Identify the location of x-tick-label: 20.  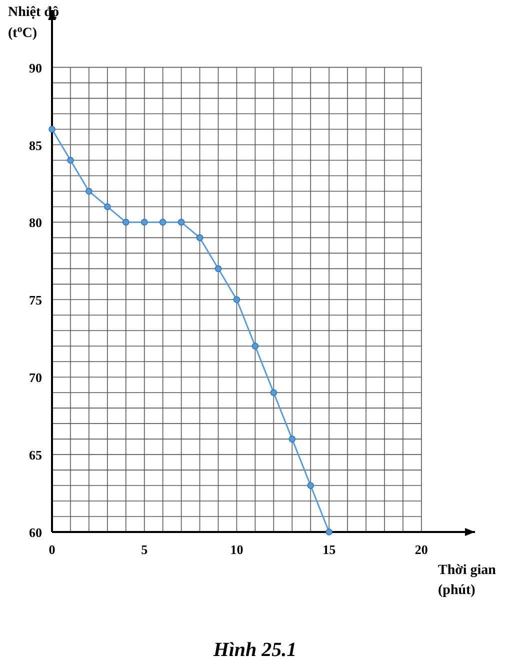
(421, 549).